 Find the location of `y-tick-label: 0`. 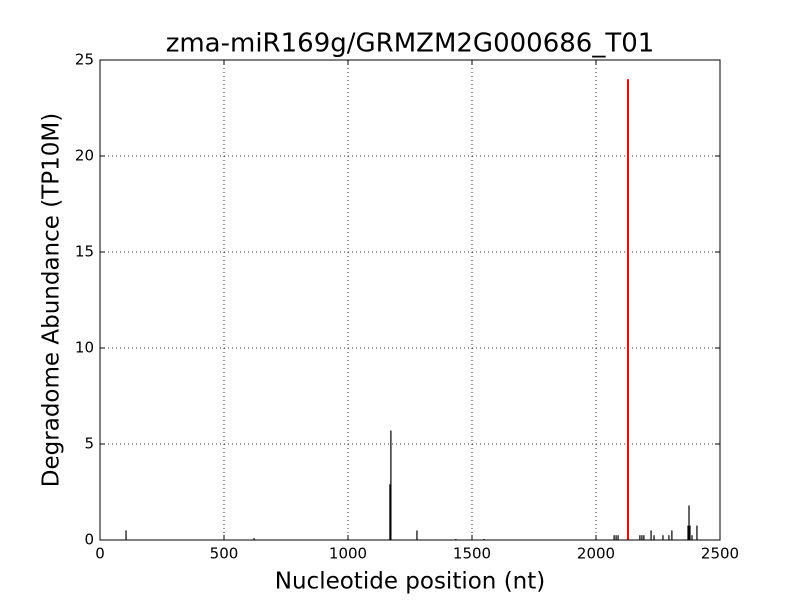

y-tick-label: 0 is located at coordinates (89, 540).